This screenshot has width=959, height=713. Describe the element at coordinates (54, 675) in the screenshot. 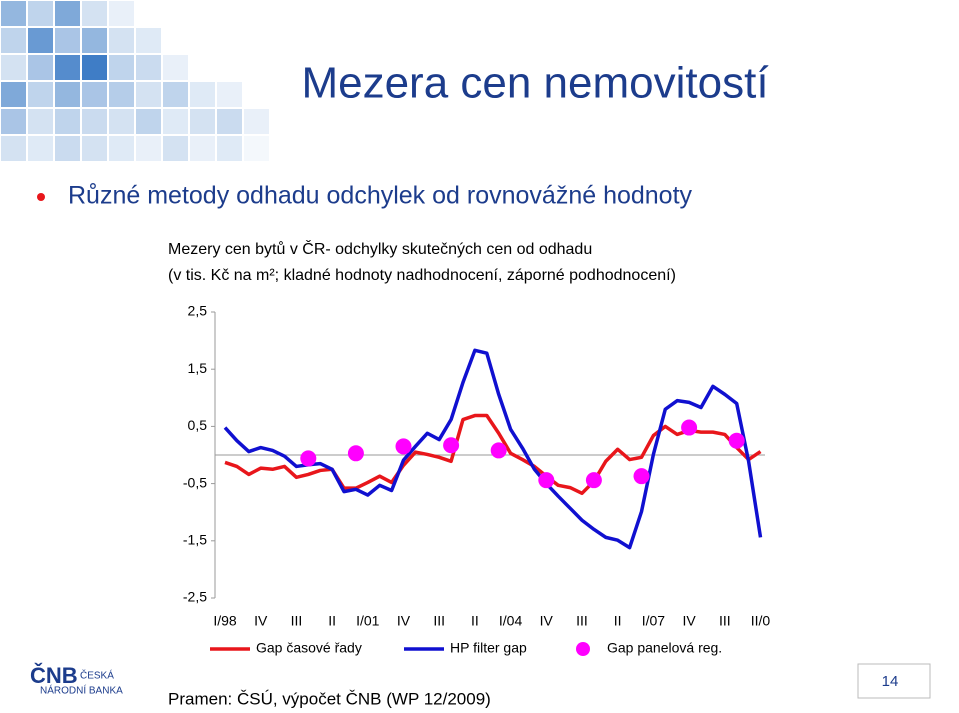

I see `logo-mark: ČNB` at that location.